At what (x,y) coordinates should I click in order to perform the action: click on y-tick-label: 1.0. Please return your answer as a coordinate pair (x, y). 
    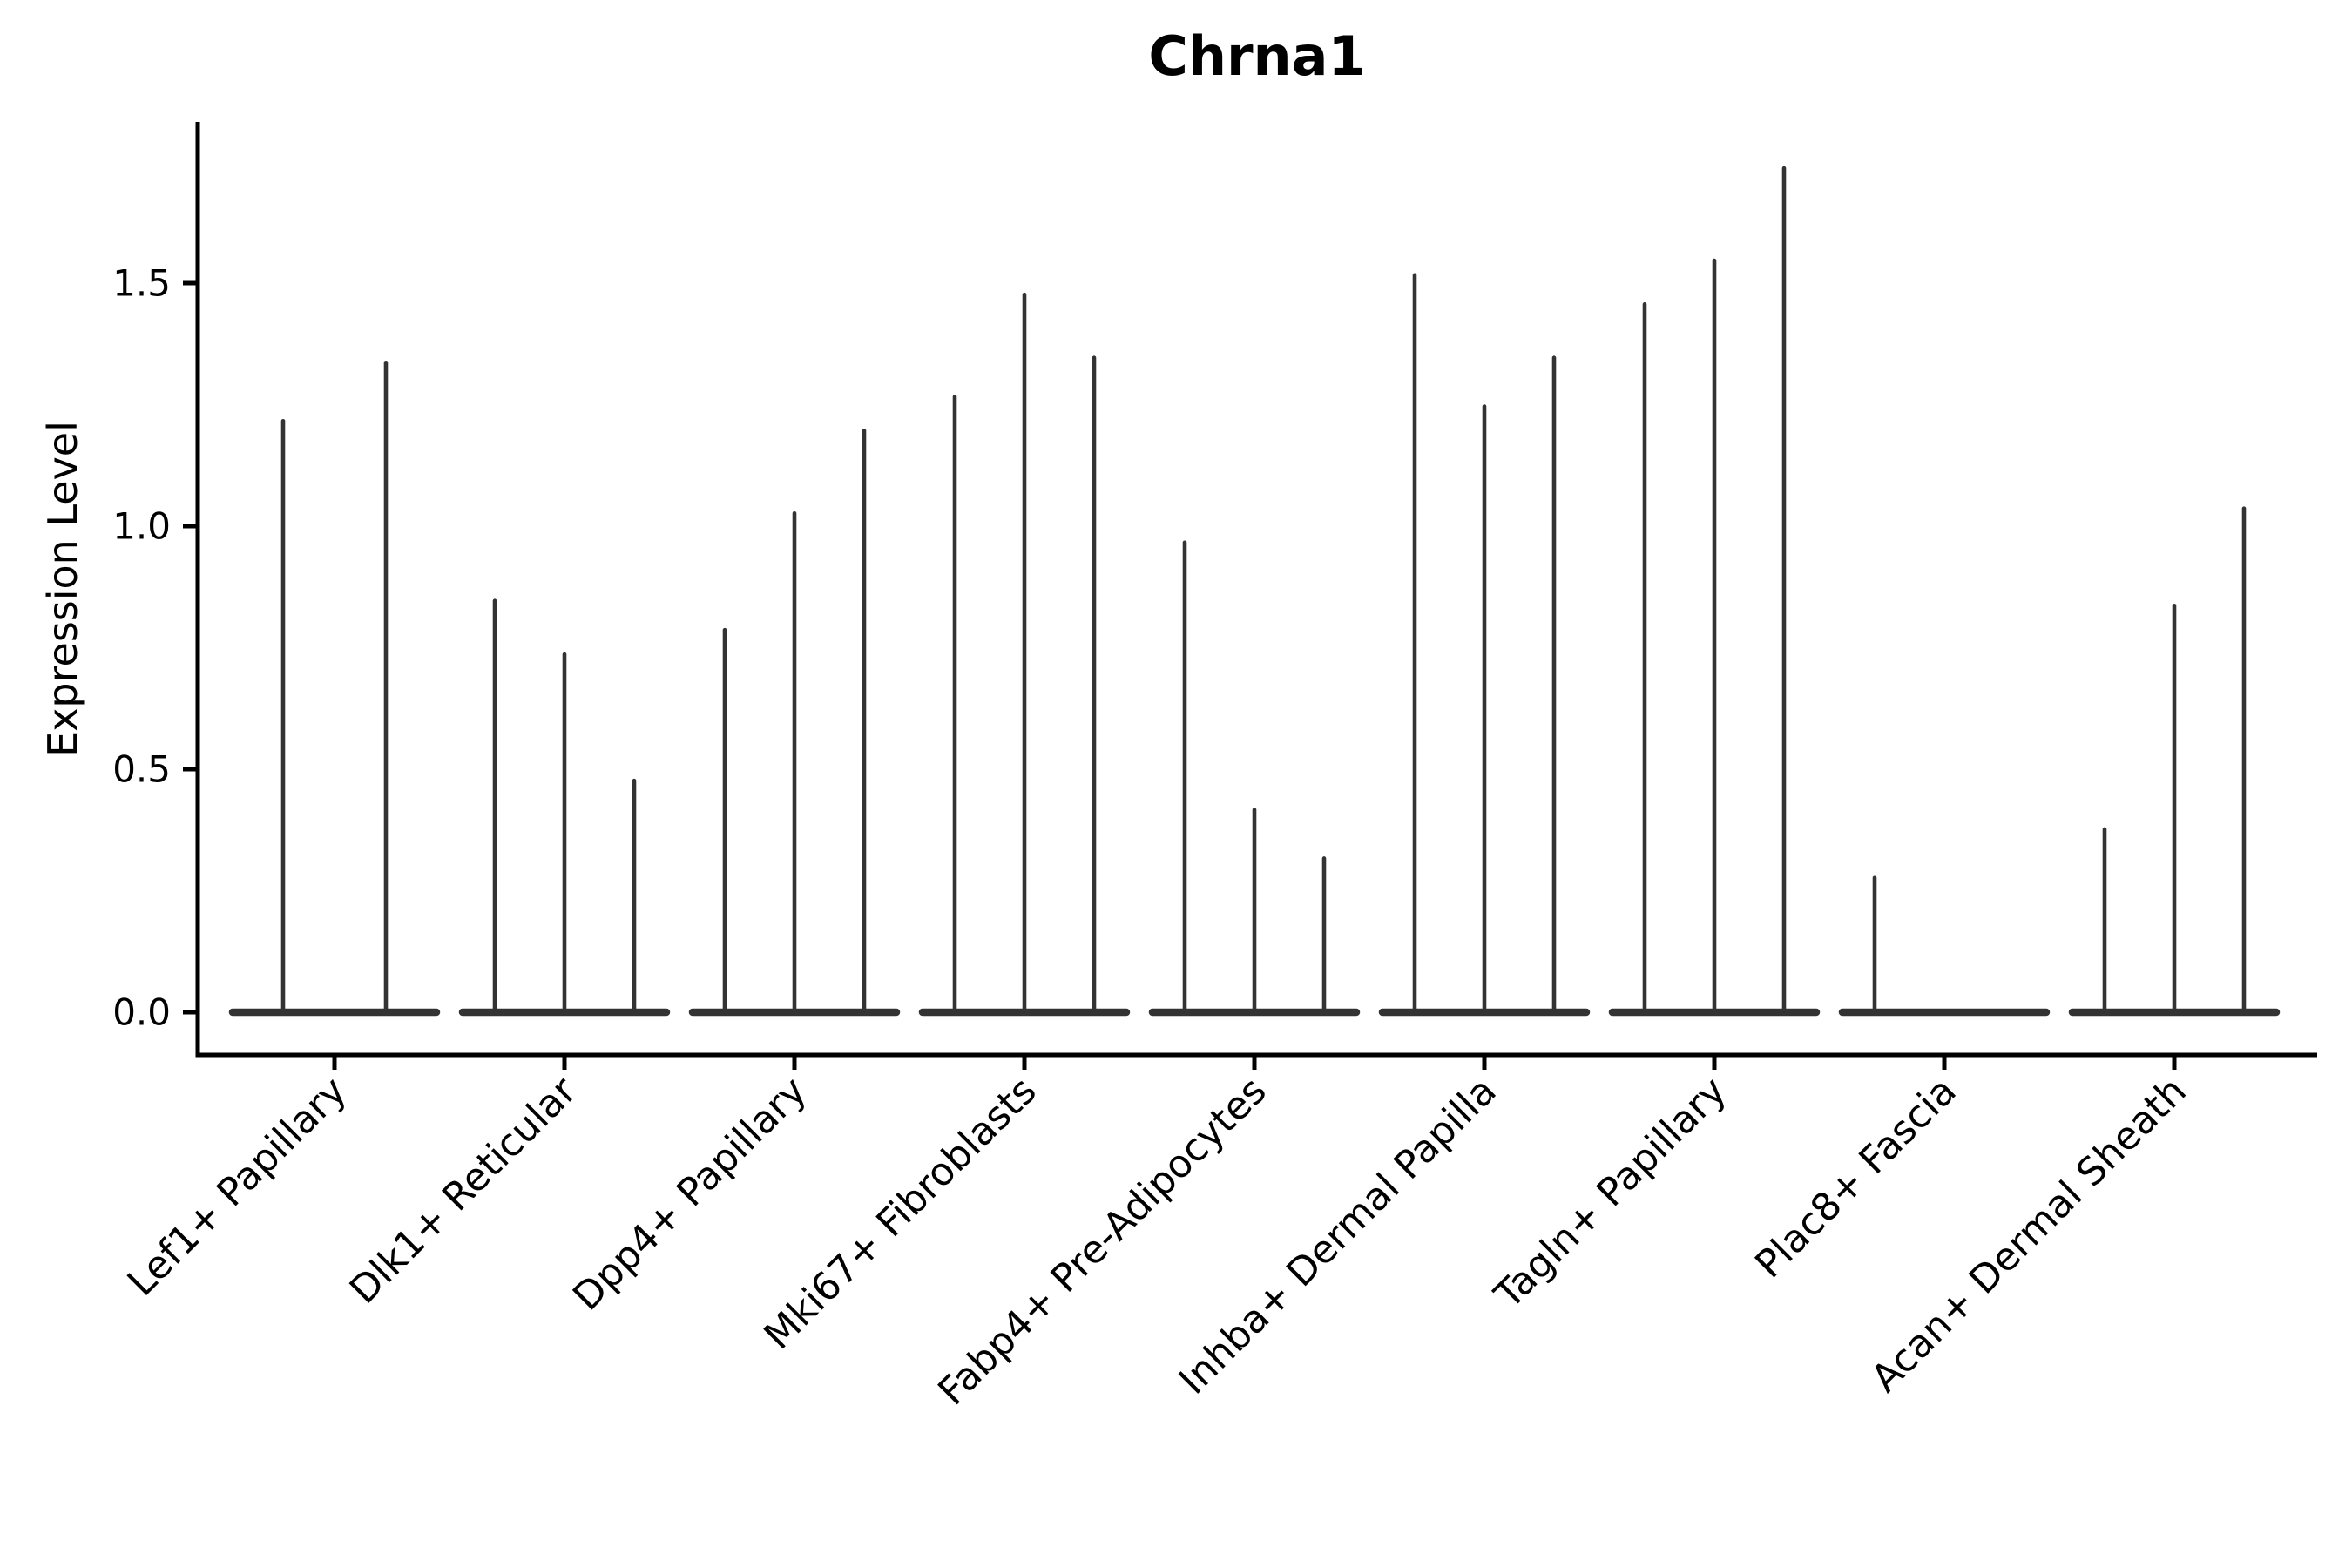
    Looking at the image, I should click on (141, 526).